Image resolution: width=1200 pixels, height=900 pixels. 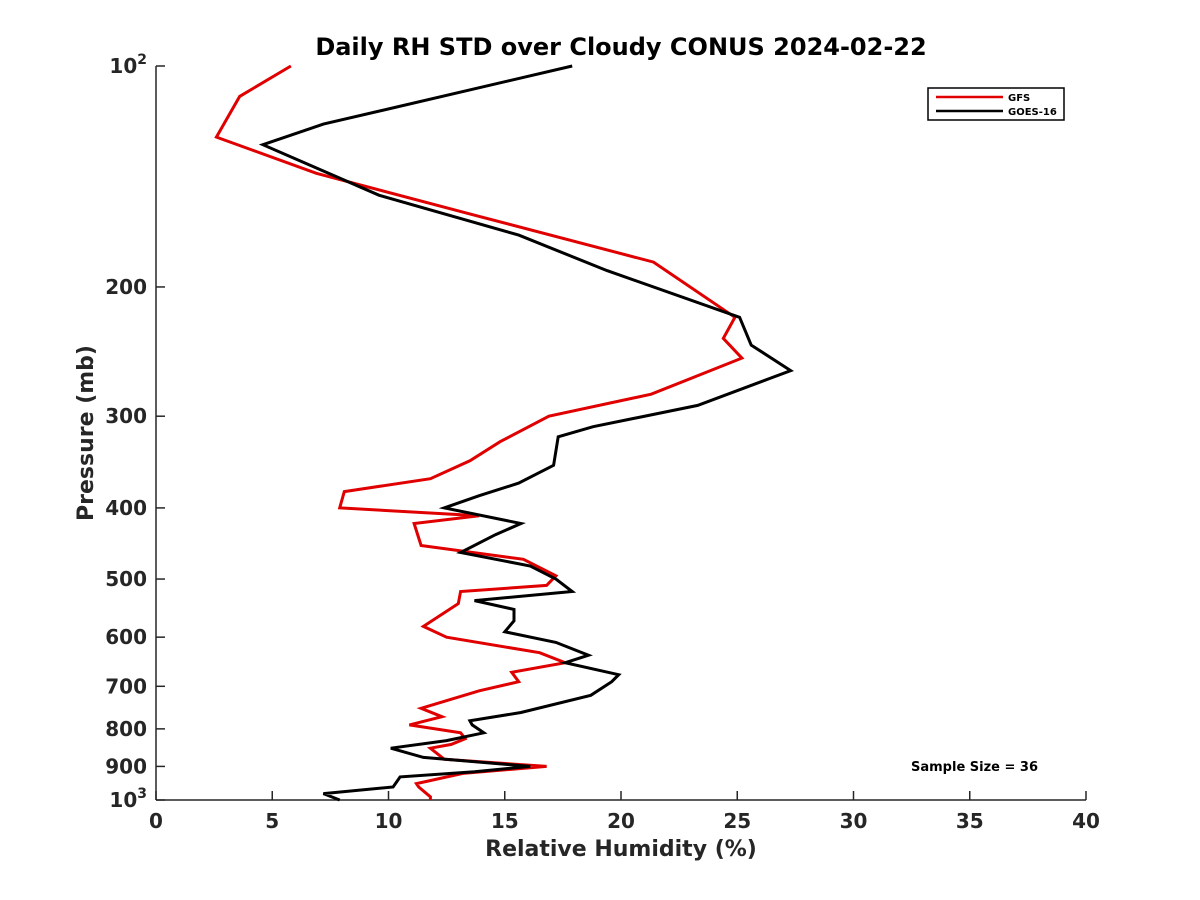 What do you see at coordinates (1086, 821) in the screenshot?
I see `x-tick-label: 40` at bounding box center [1086, 821].